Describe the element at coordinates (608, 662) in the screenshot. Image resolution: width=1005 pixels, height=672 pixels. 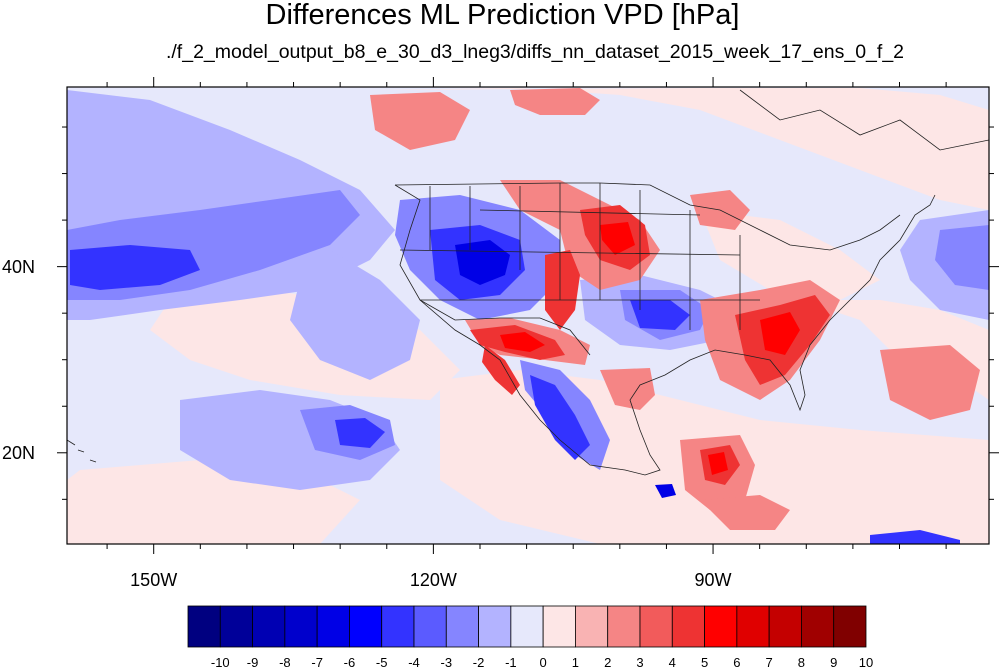
I see `colorbar-label: 2` at that location.